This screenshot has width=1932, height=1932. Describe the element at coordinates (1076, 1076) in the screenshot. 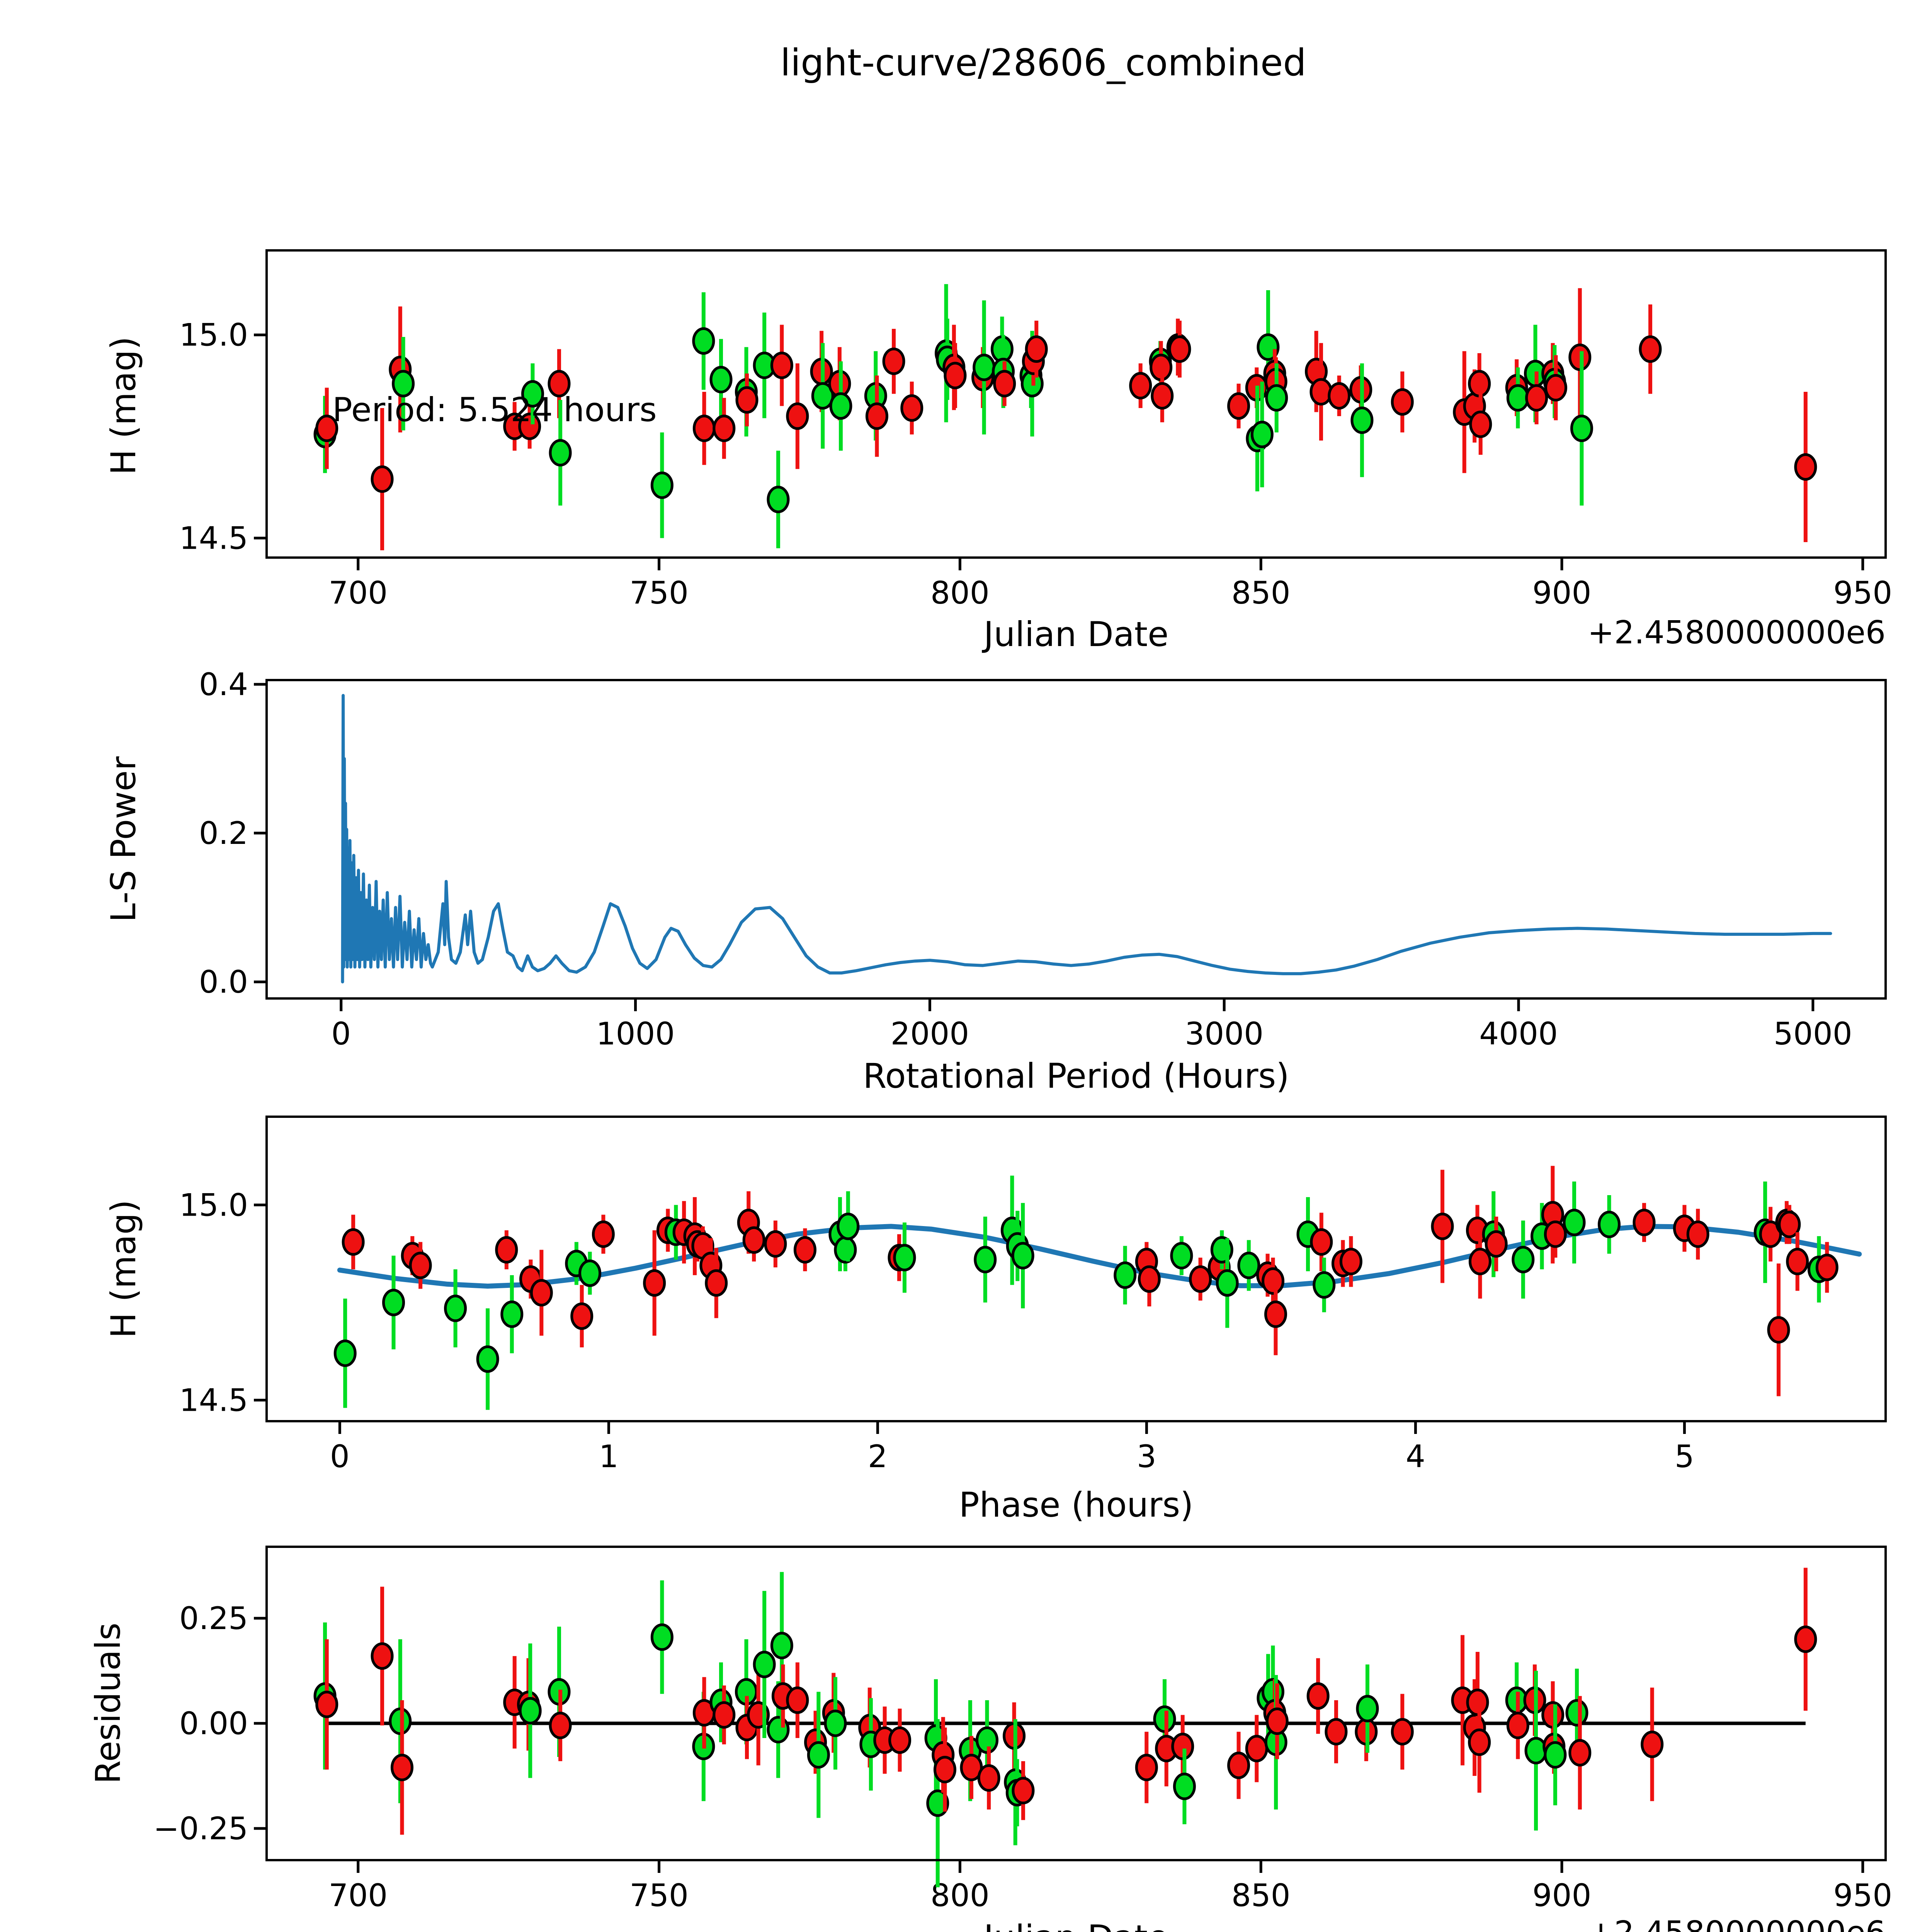

I see `xlabel-rotational-period: Rotational Period (Hours)` at that location.